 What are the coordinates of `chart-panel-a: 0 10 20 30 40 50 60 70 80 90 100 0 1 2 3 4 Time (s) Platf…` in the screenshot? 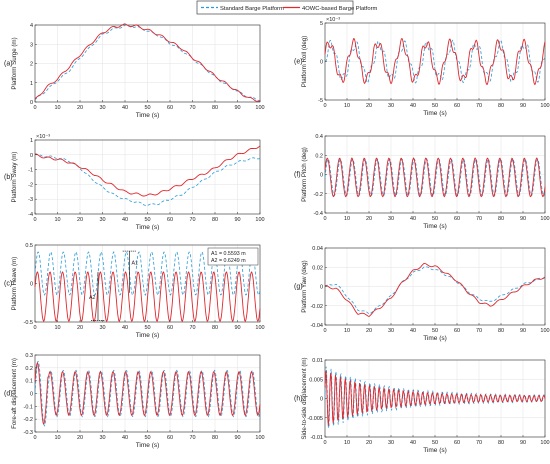 It's located at (134, 71).